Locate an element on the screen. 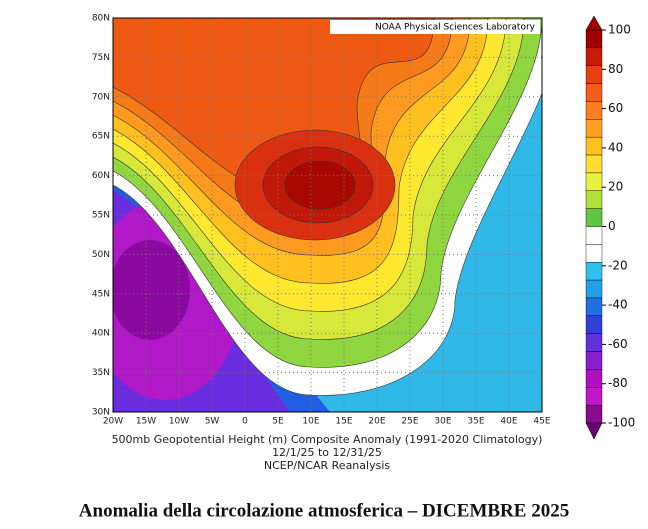  colorbar-label: -60 is located at coordinates (618, 344).